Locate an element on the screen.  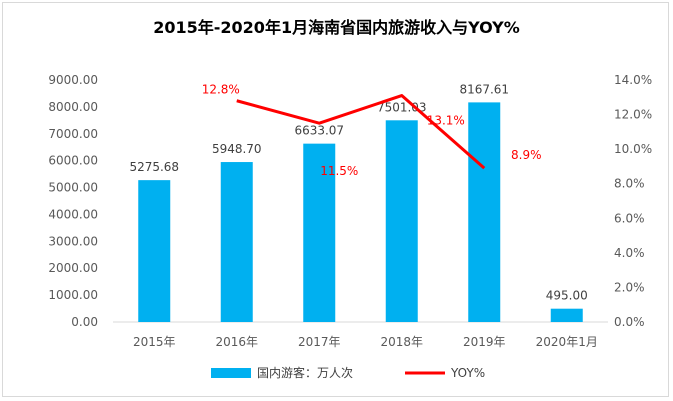
x-tick-label: 2017年 is located at coordinates (319, 342).